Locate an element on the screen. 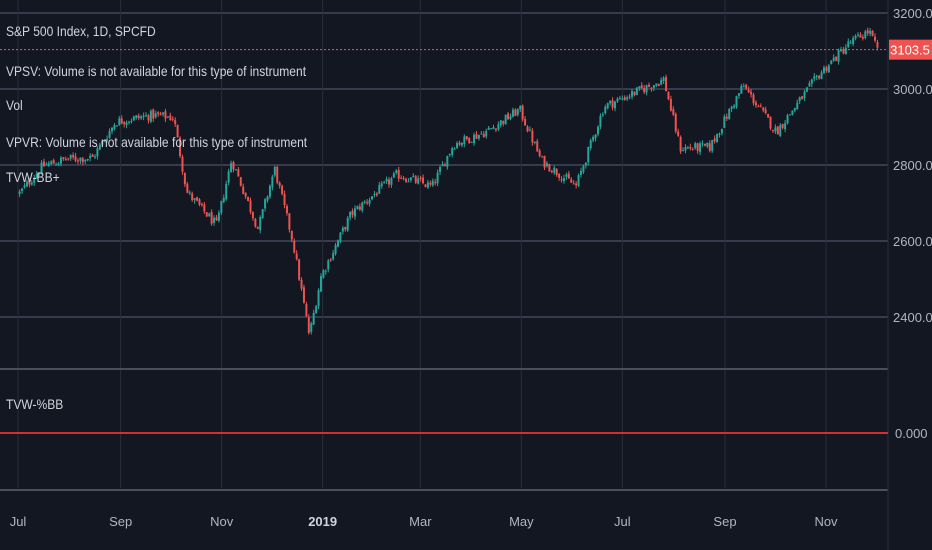 Image resolution: width=932 pixels, height=550 pixels. time-axis: Jul Sep Nov 2019 Mar May Jul Sep Nov is located at coordinates (424, 521).